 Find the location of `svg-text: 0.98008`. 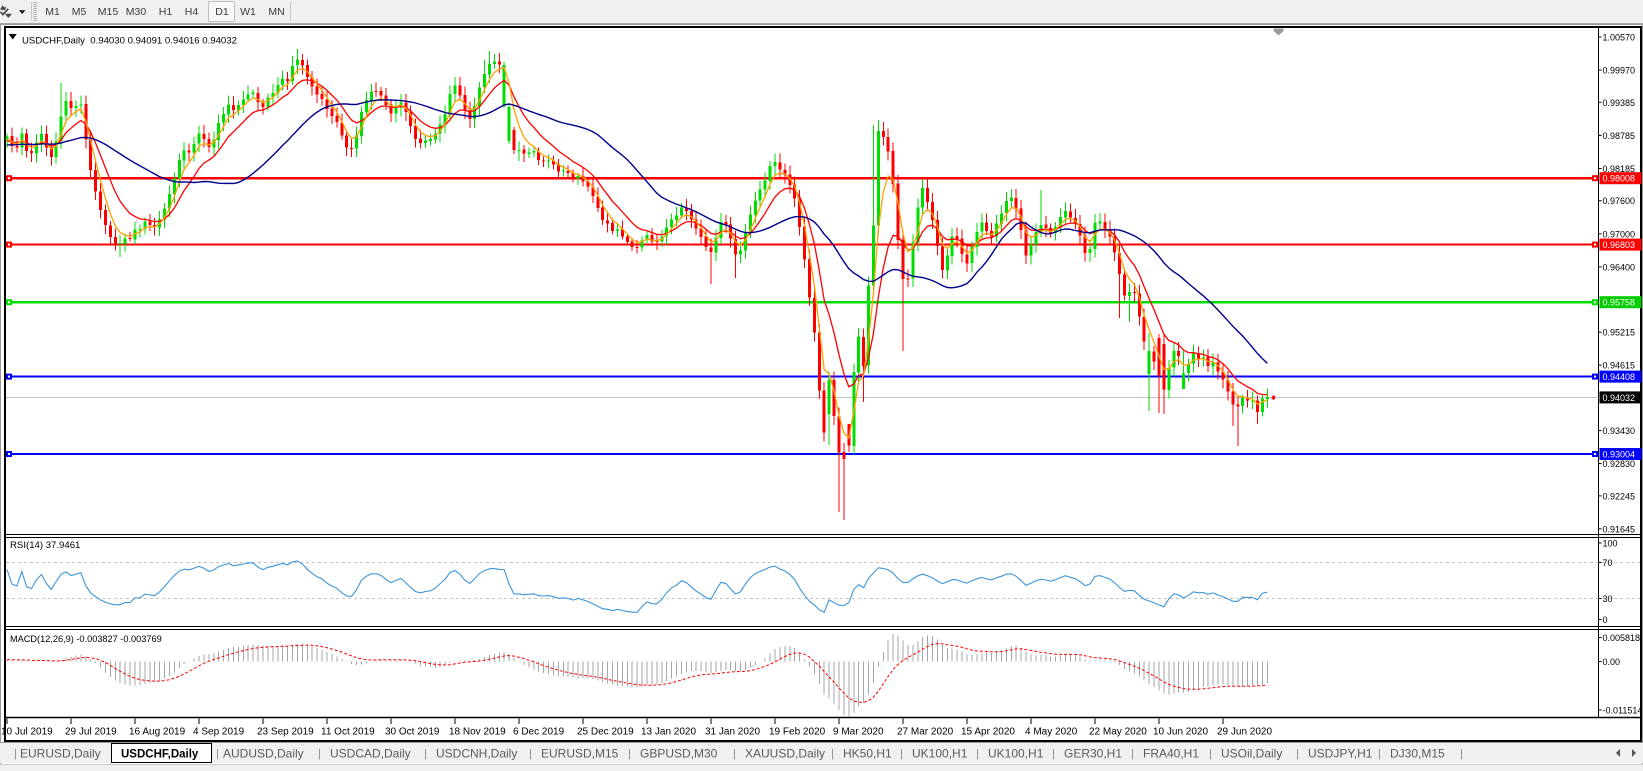

svg-text: 0.98008 is located at coordinates (1619, 179).